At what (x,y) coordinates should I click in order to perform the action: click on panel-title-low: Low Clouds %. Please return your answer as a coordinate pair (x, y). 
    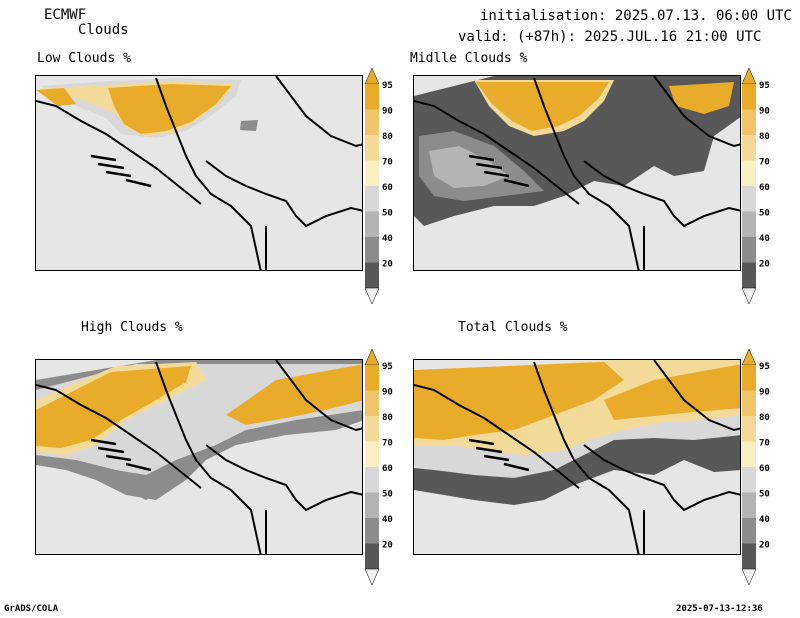
    Looking at the image, I should click on (84, 58).